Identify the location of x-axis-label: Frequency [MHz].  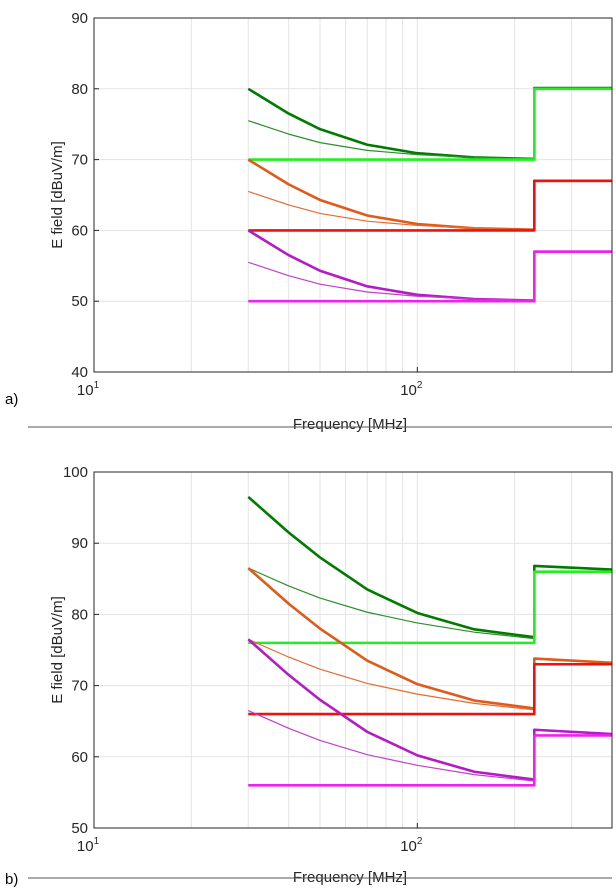
(350, 424).